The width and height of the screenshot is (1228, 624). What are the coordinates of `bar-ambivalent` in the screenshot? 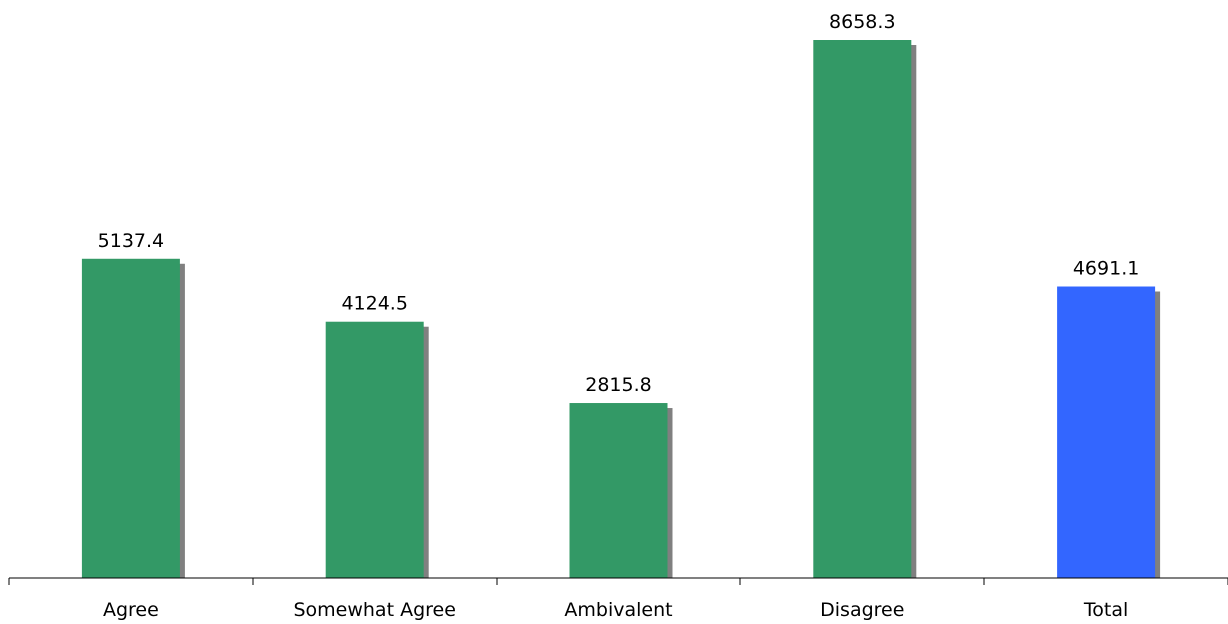 It's located at (618, 490).